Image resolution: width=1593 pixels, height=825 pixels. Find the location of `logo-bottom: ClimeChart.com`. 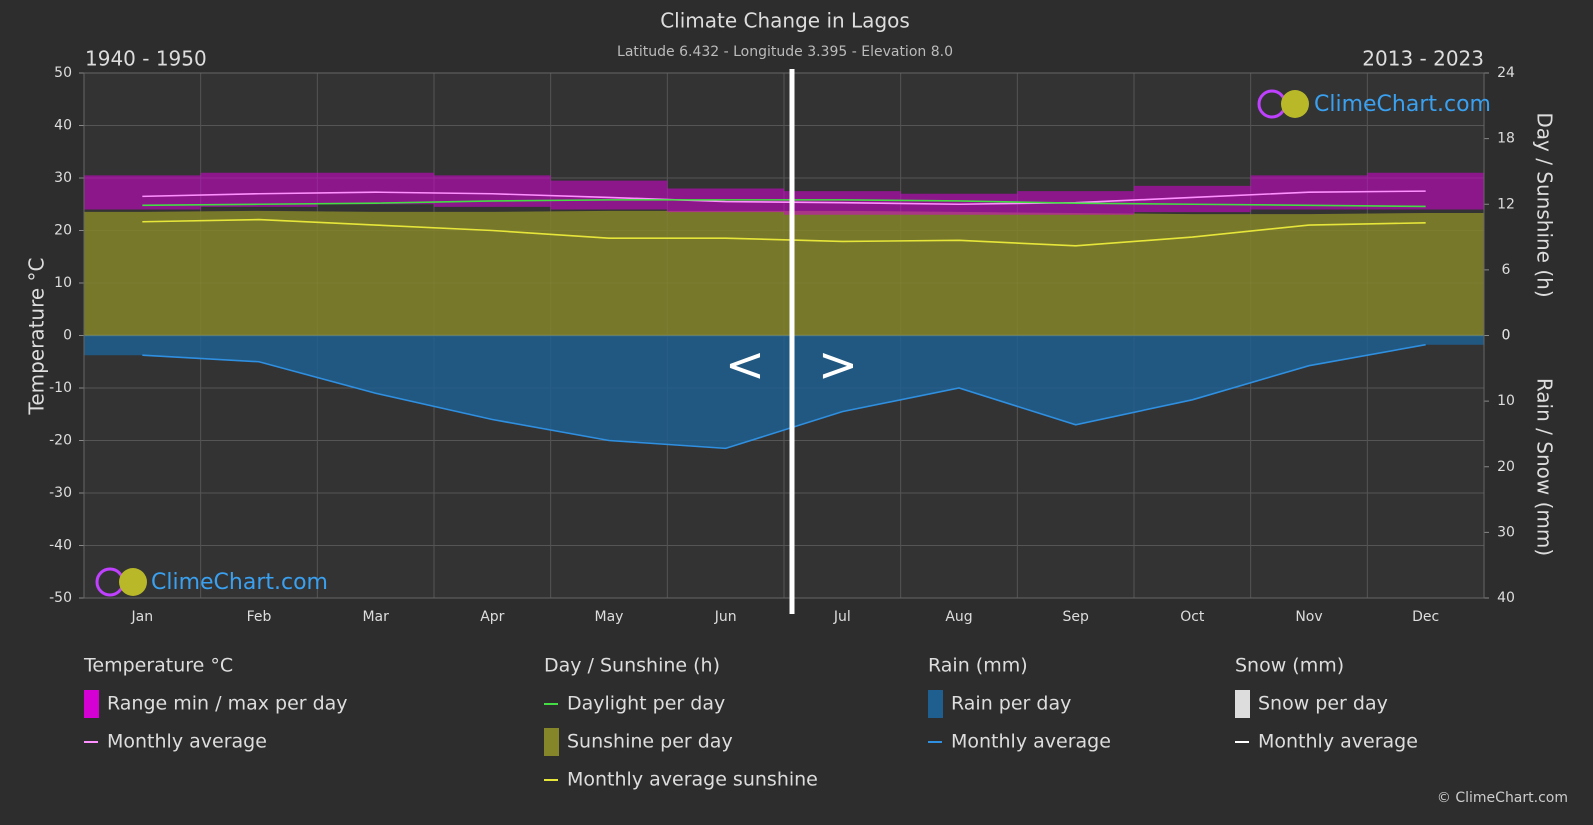

logo-bottom: ClimeChart.com is located at coordinates (211, 582).